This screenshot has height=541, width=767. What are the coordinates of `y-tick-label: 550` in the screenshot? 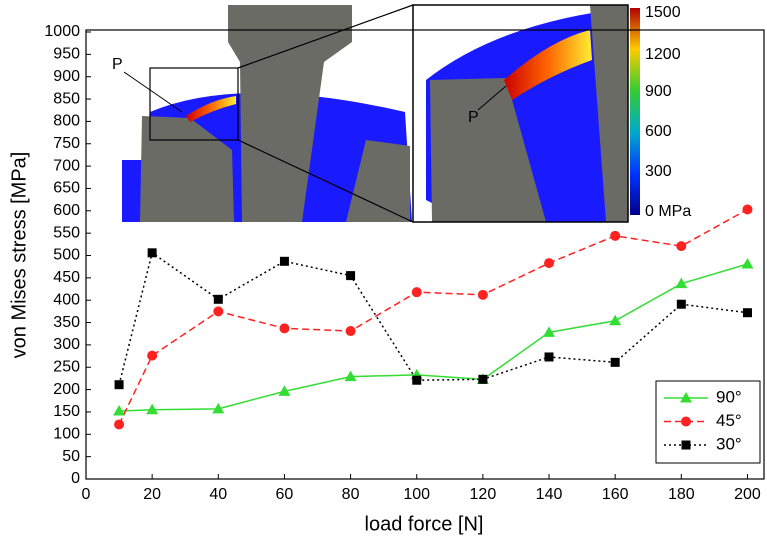 It's located at (66, 232).